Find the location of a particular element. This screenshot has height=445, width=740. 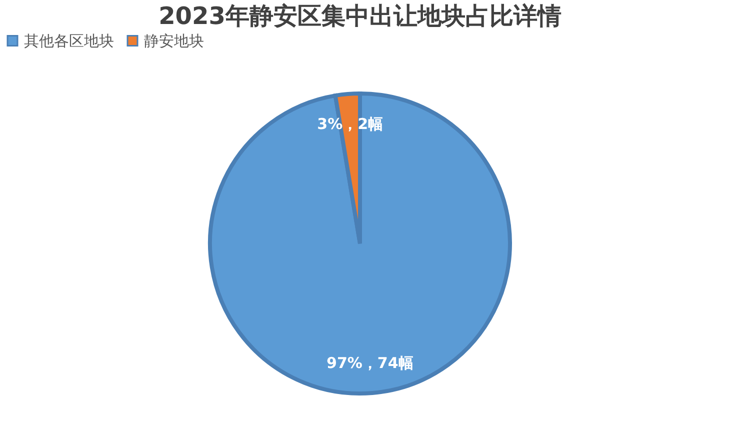

legend-label: 静安地块 is located at coordinates (174, 41).